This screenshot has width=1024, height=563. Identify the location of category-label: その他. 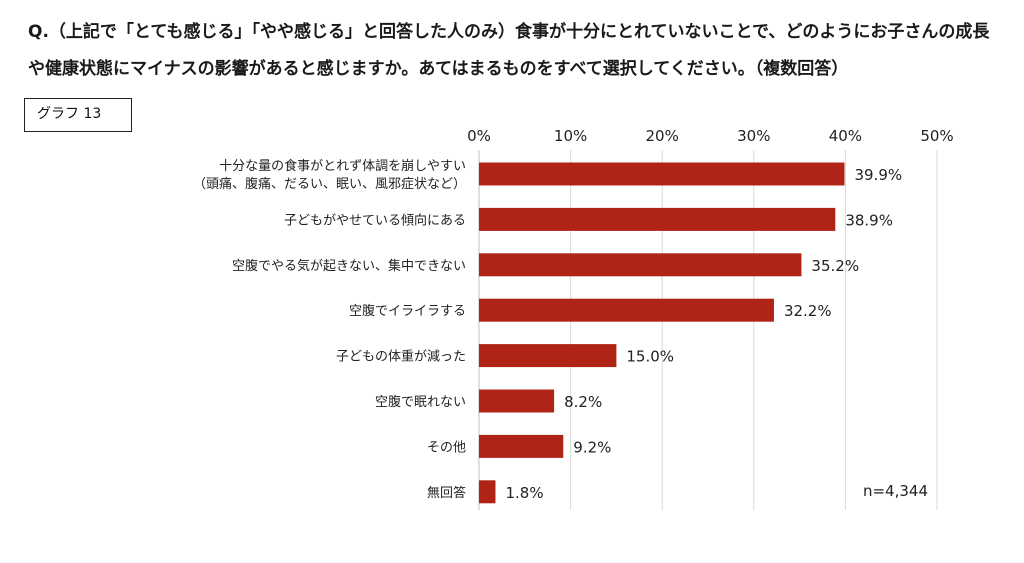
(446, 447).